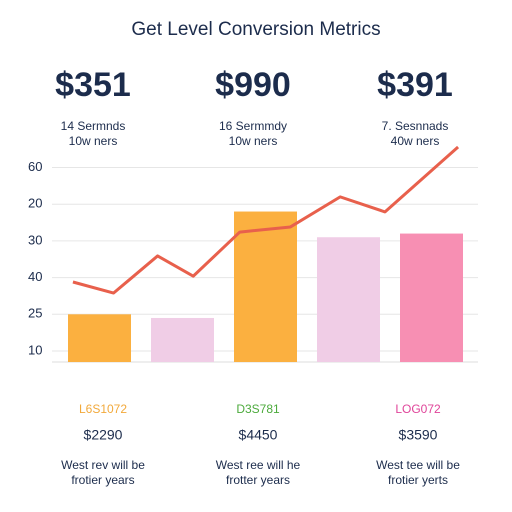 This screenshot has height=512, width=512. I want to click on y-tick-label: 10, so click(35, 349).